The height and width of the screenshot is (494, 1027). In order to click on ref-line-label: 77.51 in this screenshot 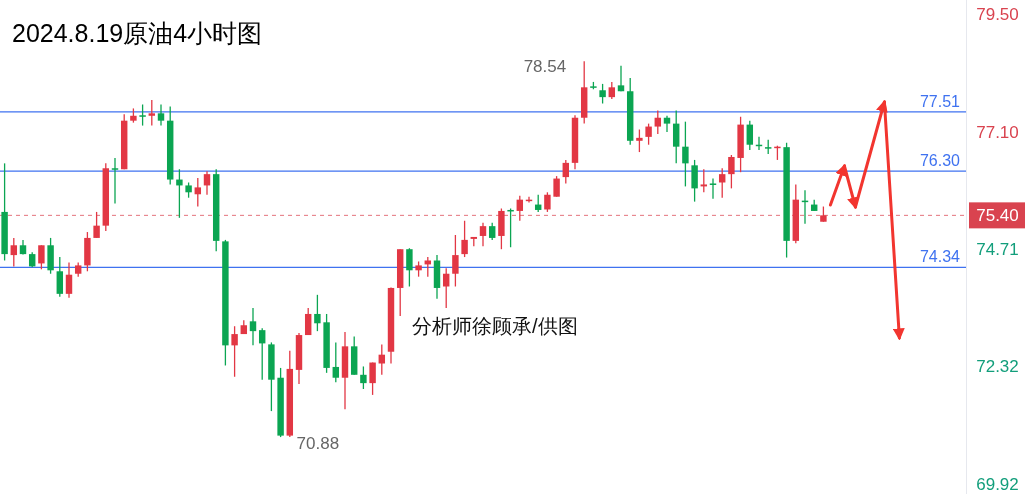, I will do `click(940, 101)`.